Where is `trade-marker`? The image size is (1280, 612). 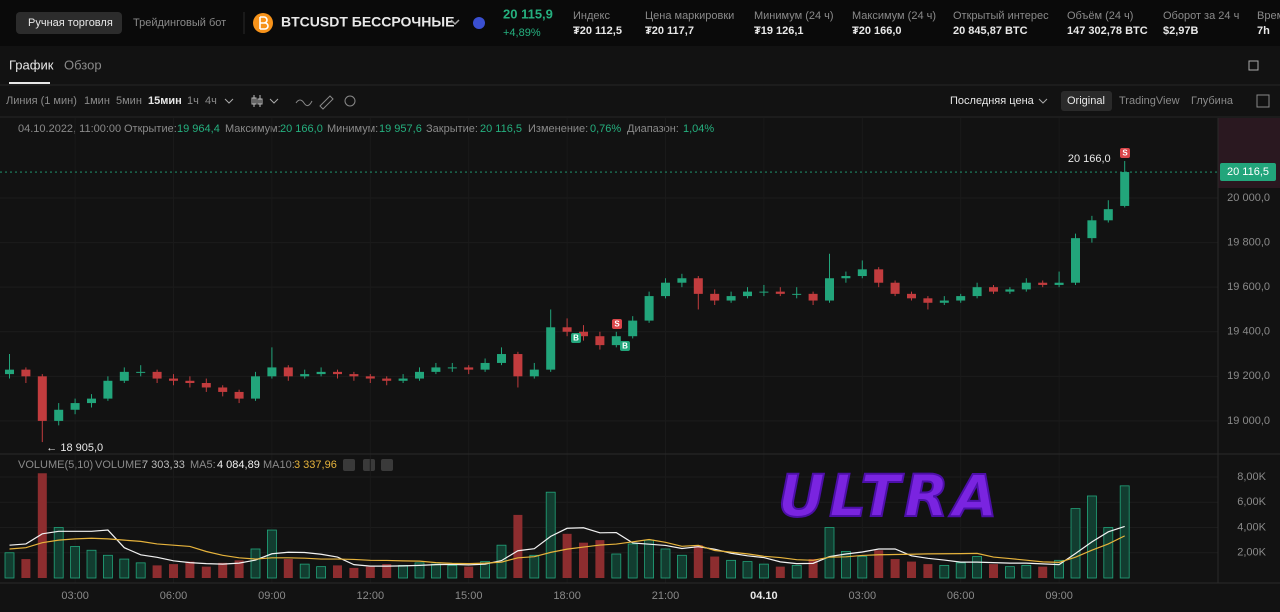 trade-marker is located at coordinates (1125, 153).